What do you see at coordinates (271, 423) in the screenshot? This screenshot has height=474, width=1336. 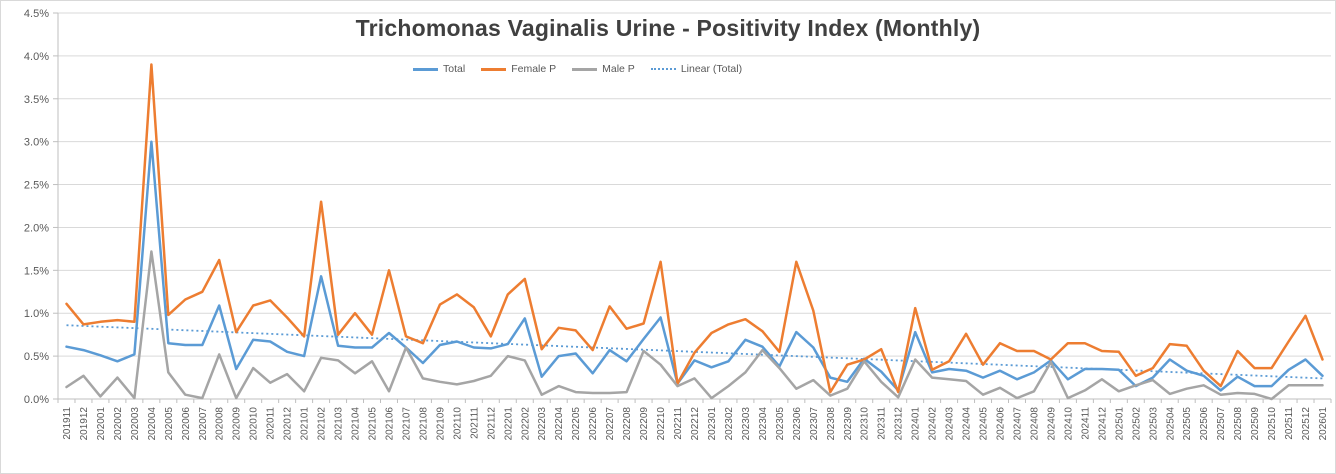 I see `x-axis-label: 202011` at bounding box center [271, 423].